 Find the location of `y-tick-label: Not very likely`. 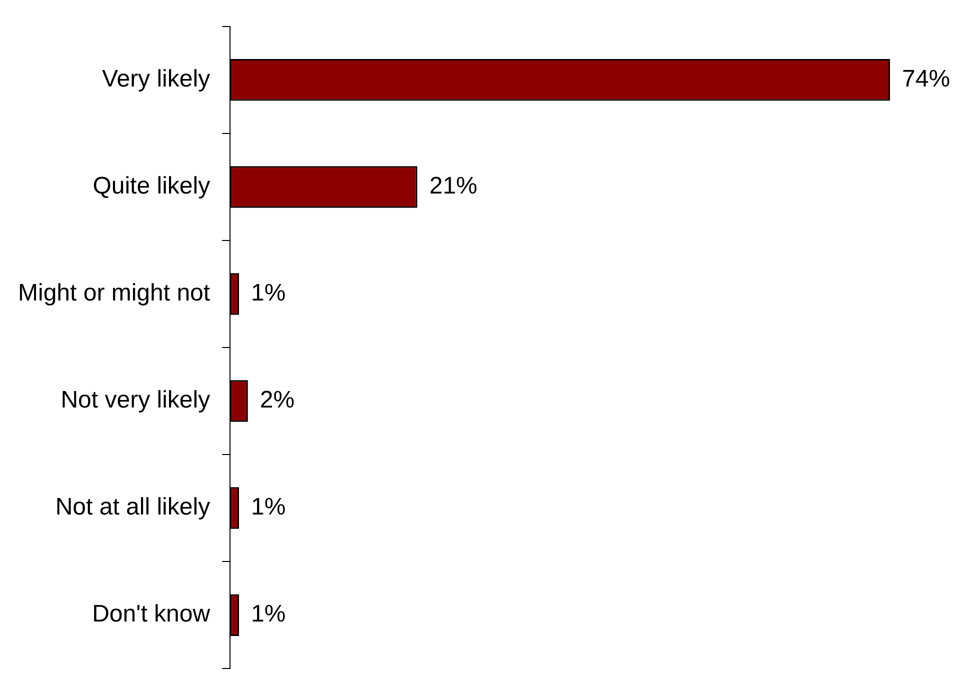

y-tick-label: Not very likely is located at coordinates (135, 400).